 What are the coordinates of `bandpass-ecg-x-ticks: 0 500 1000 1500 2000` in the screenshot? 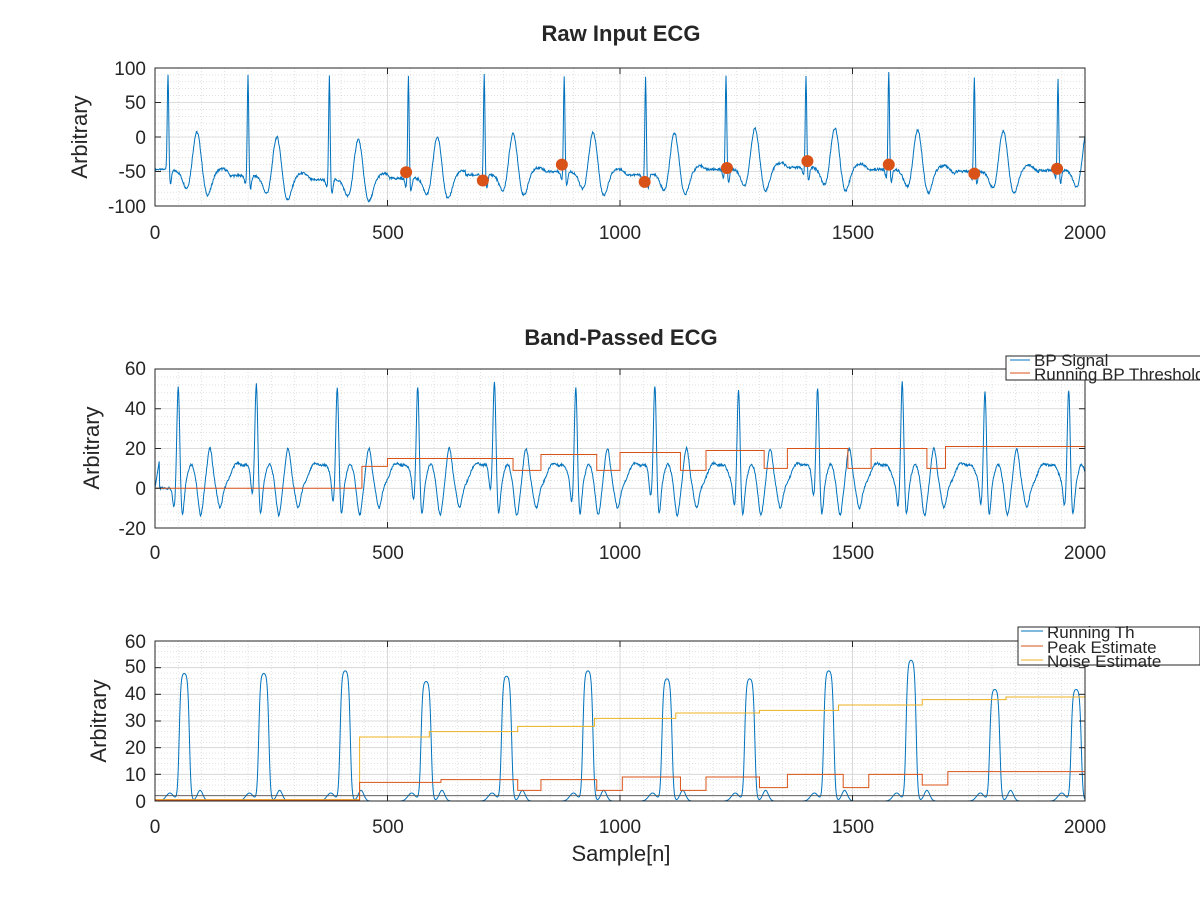 It's located at (628, 553).